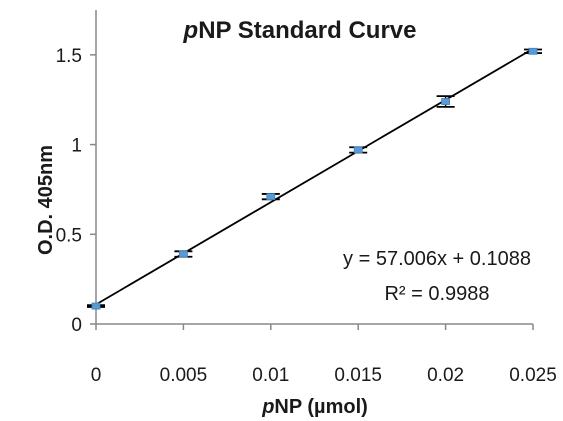 This screenshot has width=563, height=421. What do you see at coordinates (69, 56) in the screenshot?
I see `y-tick-label: 1.5` at bounding box center [69, 56].